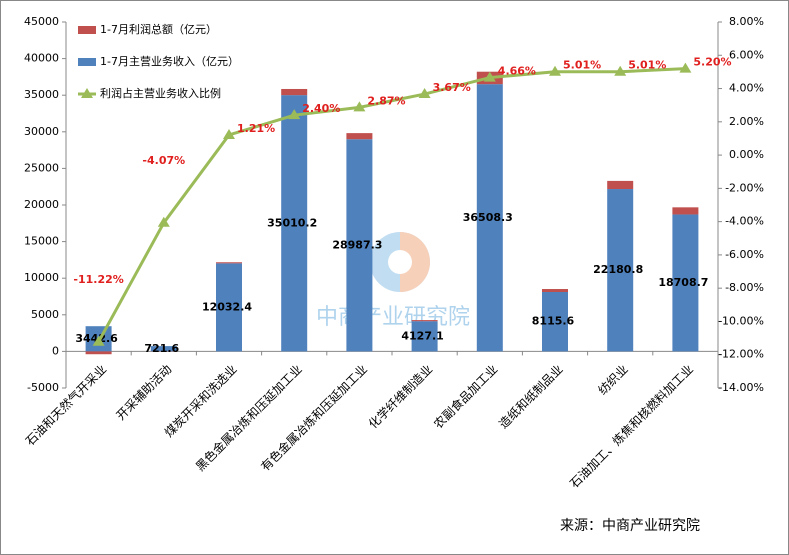 This screenshot has width=789, height=555. What do you see at coordinates (163, 160) in the screenshot?
I see `ratio-label: -4.07%` at bounding box center [163, 160].